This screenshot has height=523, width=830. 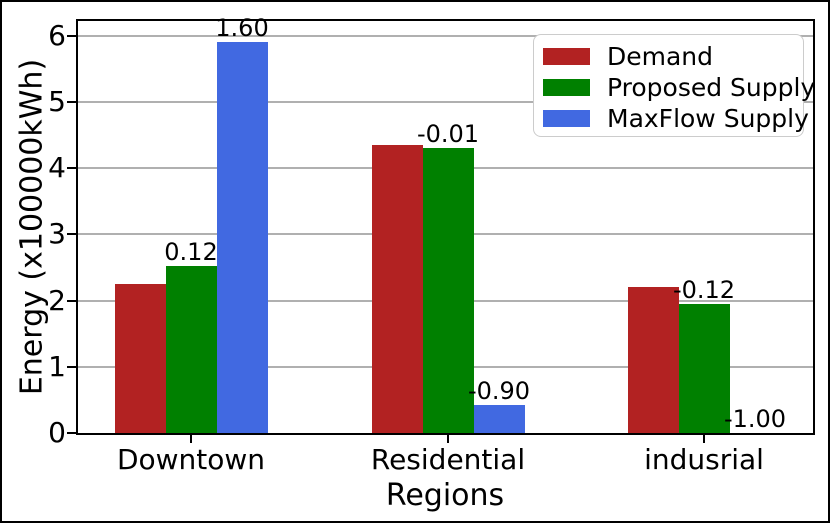 What do you see at coordinates (704, 368) in the screenshot?
I see `bar-proposed-supply-indusrial` at bounding box center [704, 368].